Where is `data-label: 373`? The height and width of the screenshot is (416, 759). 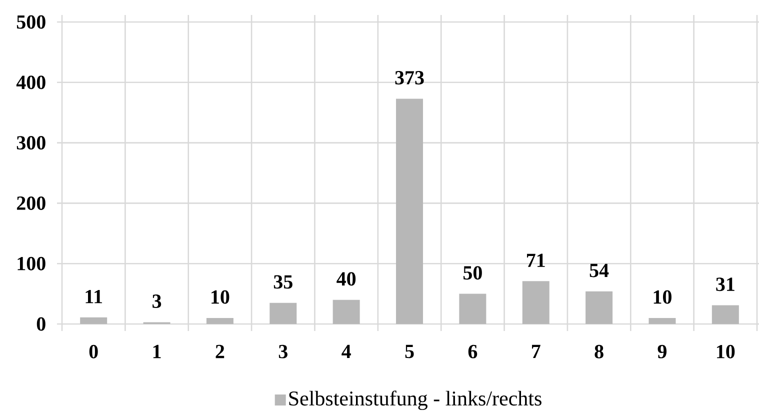 data-label: 373 is located at coordinates (409, 78).